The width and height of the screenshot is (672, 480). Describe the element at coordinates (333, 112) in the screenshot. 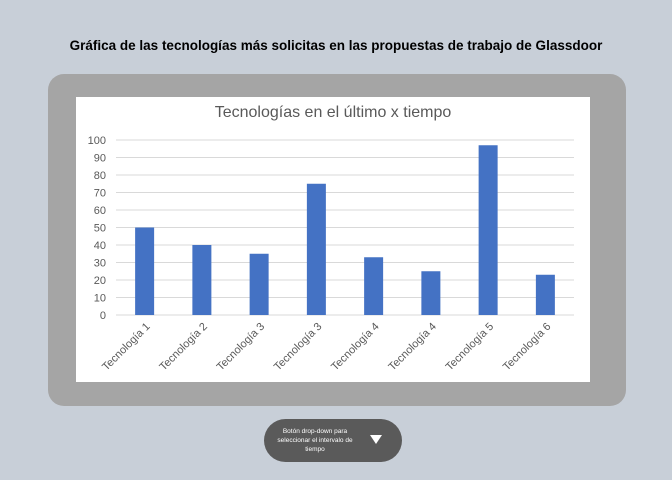

I see `chart-title: Tecnologías en el último x tiempo` at that location.